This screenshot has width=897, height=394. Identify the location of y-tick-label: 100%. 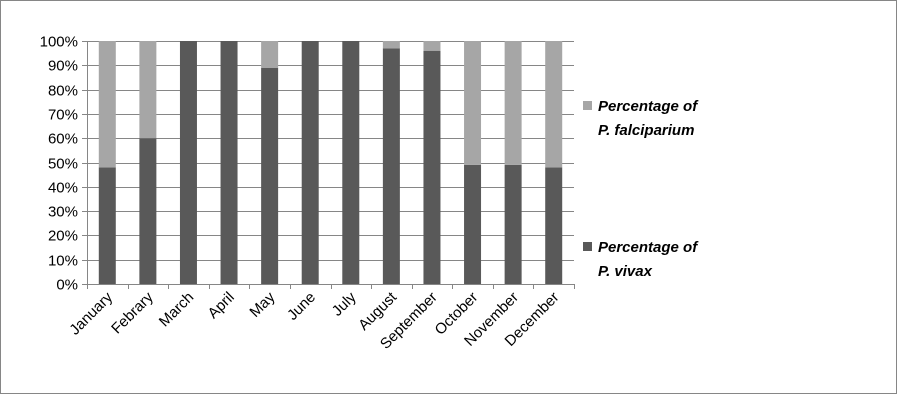
(59, 42).